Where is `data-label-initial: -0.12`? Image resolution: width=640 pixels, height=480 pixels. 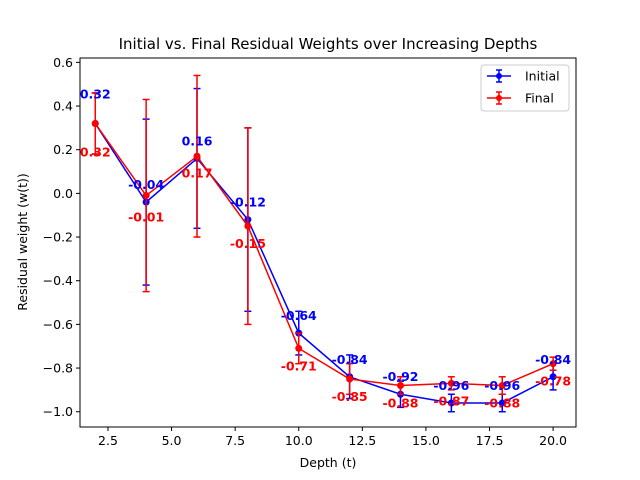
data-label-initial: -0.12 is located at coordinates (248, 202).